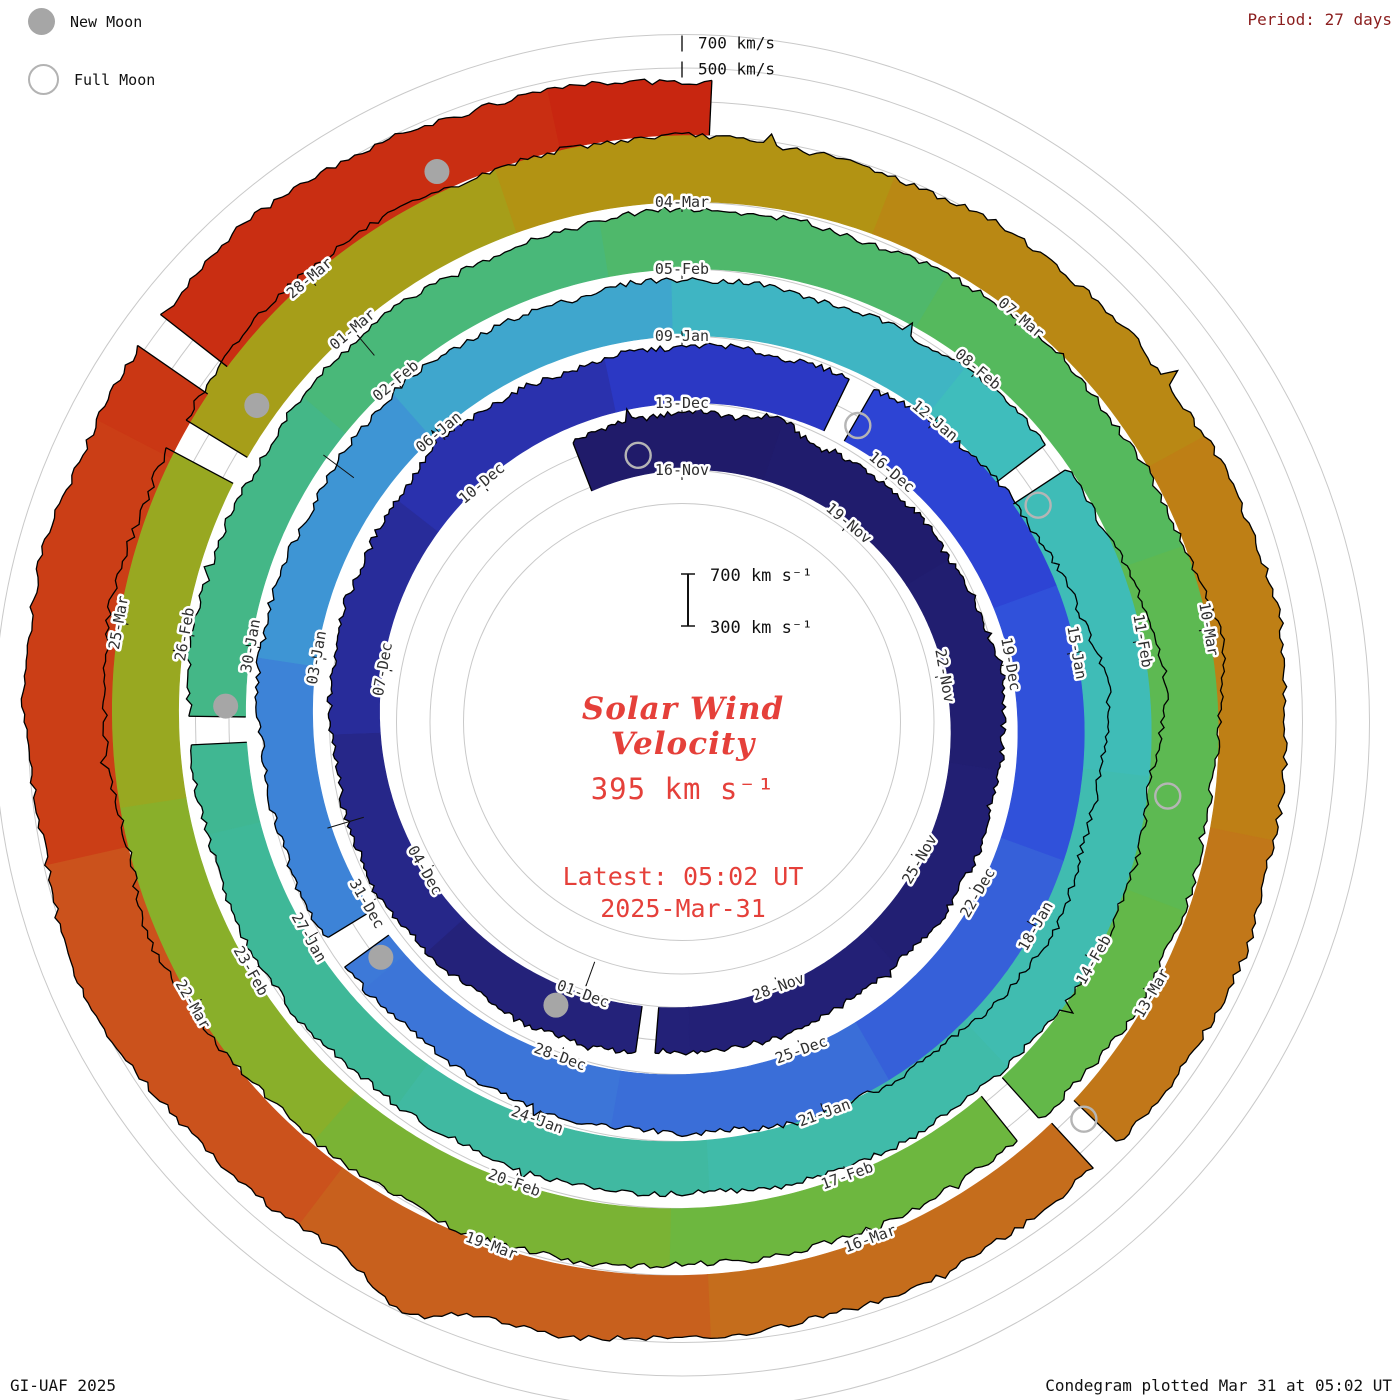 The height and width of the screenshot is (1400, 1400). What do you see at coordinates (736, 69) in the screenshot?
I see `top-scale-label: 500 km/s` at bounding box center [736, 69].